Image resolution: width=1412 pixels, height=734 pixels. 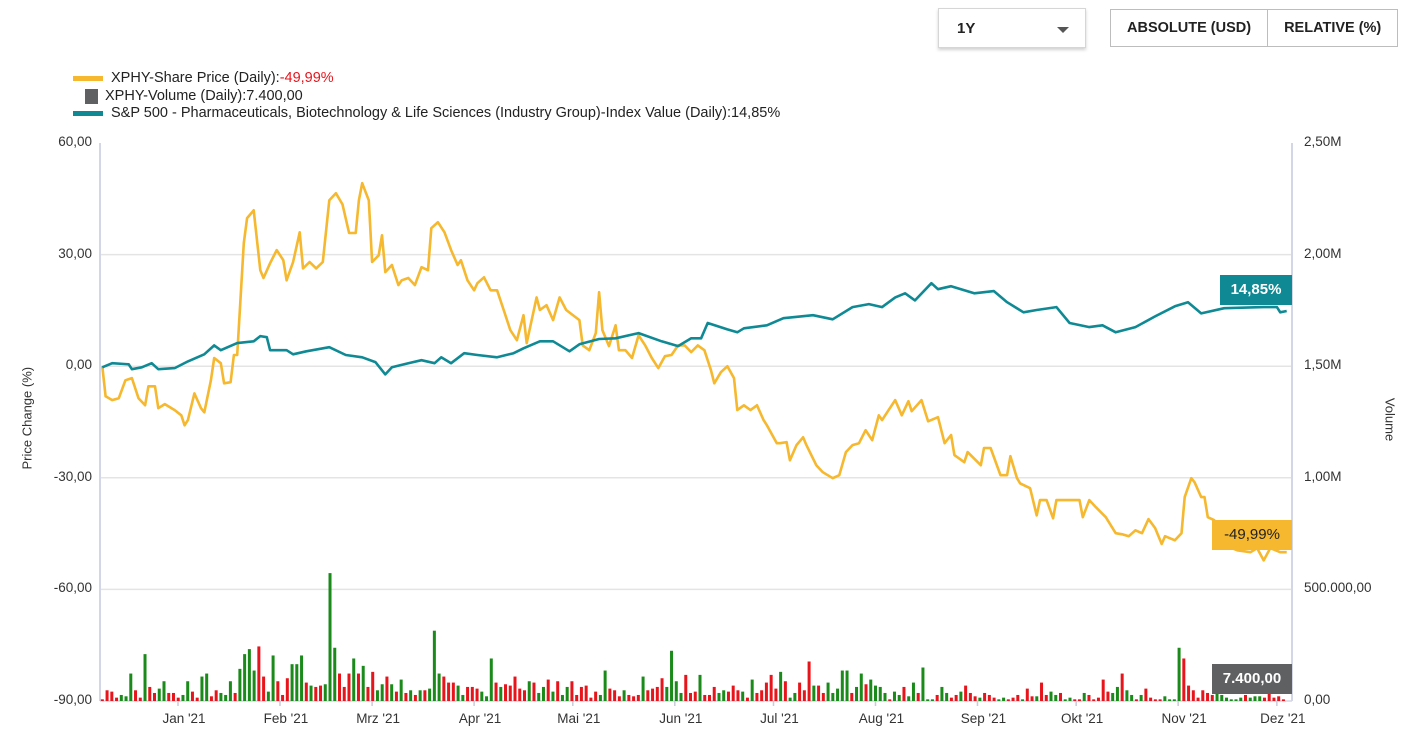 What do you see at coordinates (1317, 699) in the screenshot?
I see `y2-tick-label: 0,00` at bounding box center [1317, 699].